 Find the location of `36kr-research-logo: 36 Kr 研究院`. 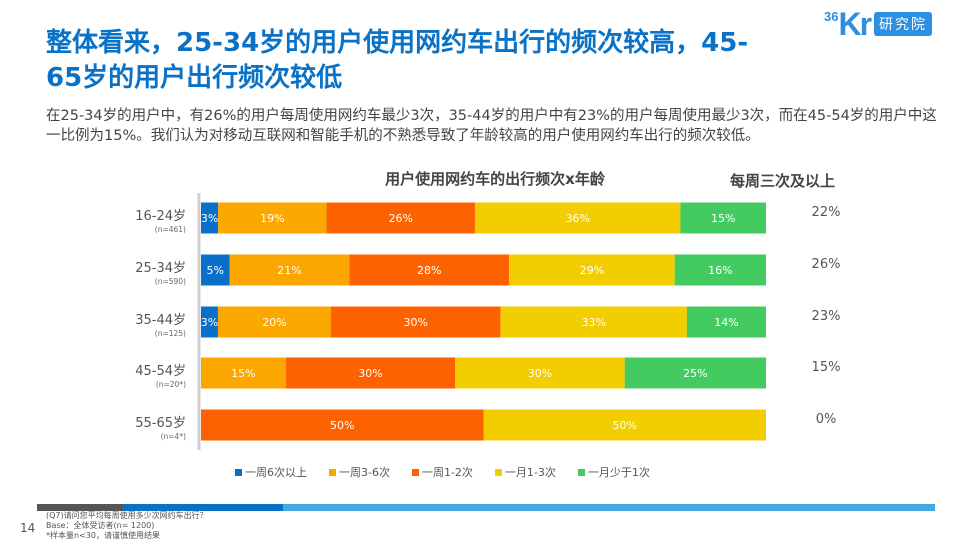

36kr-research-logo: 36 Kr 研究院 is located at coordinates (878, 24).